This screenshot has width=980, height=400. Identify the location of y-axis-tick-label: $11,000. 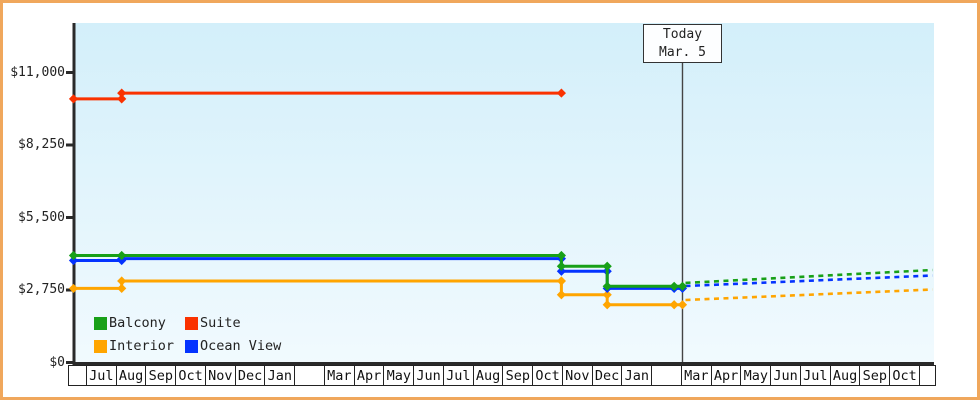
(37, 72).